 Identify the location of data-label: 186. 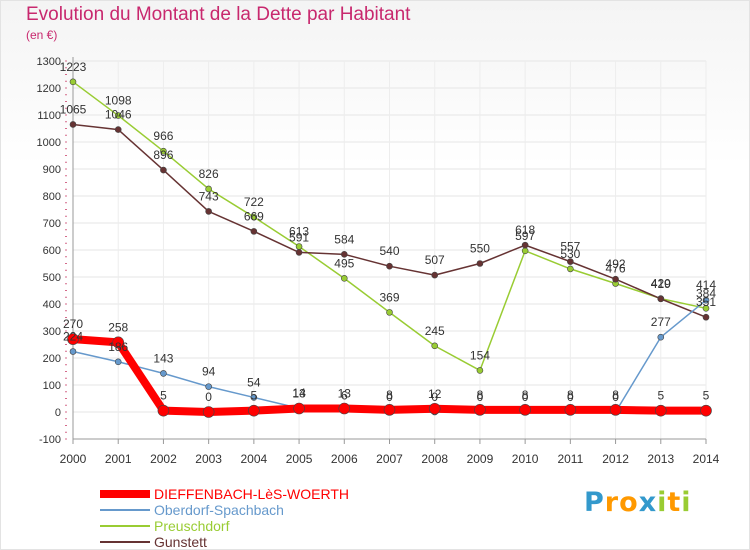
(118, 347).